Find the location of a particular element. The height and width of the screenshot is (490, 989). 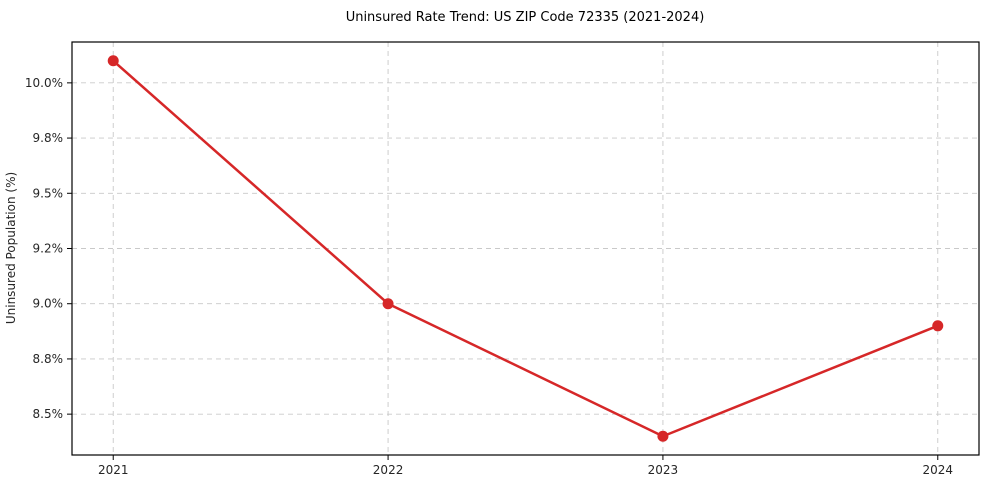

x-tick-label: 2022 is located at coordinates (388, 470).